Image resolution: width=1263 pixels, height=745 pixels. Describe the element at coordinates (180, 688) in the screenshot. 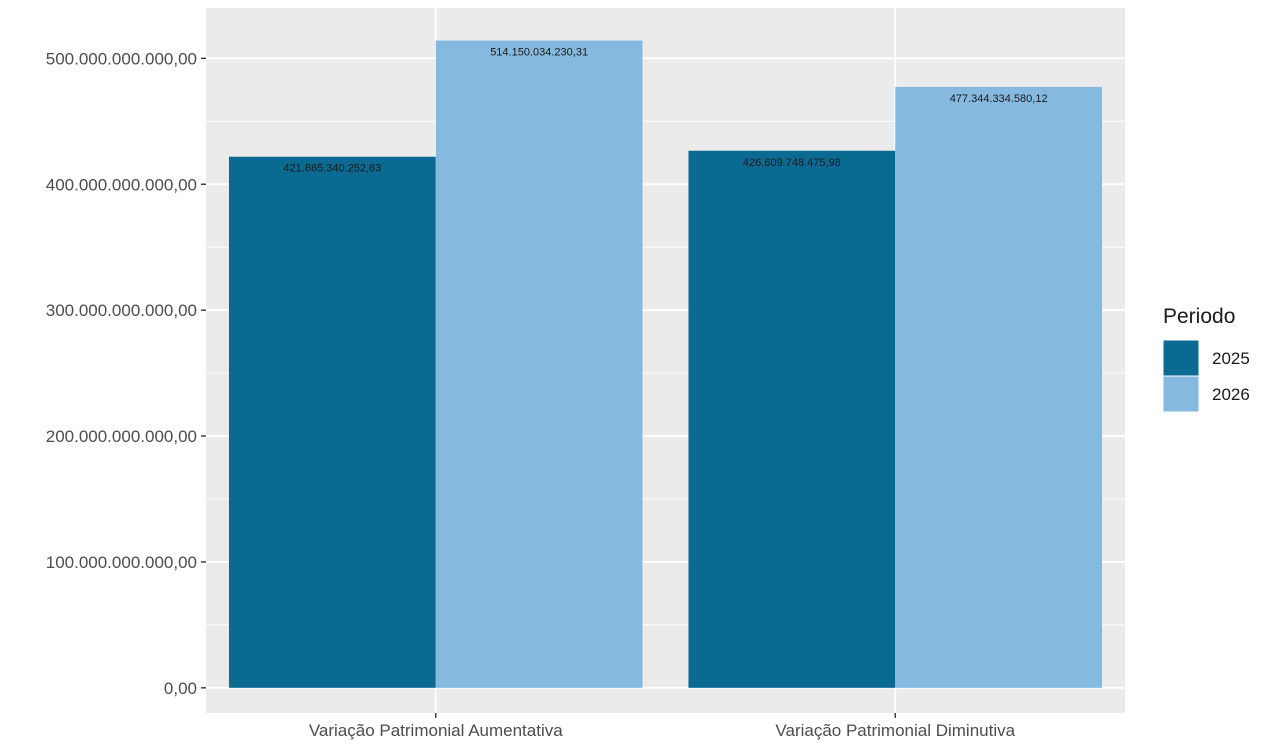

I see `y-tick-label: 0,00` at that location.